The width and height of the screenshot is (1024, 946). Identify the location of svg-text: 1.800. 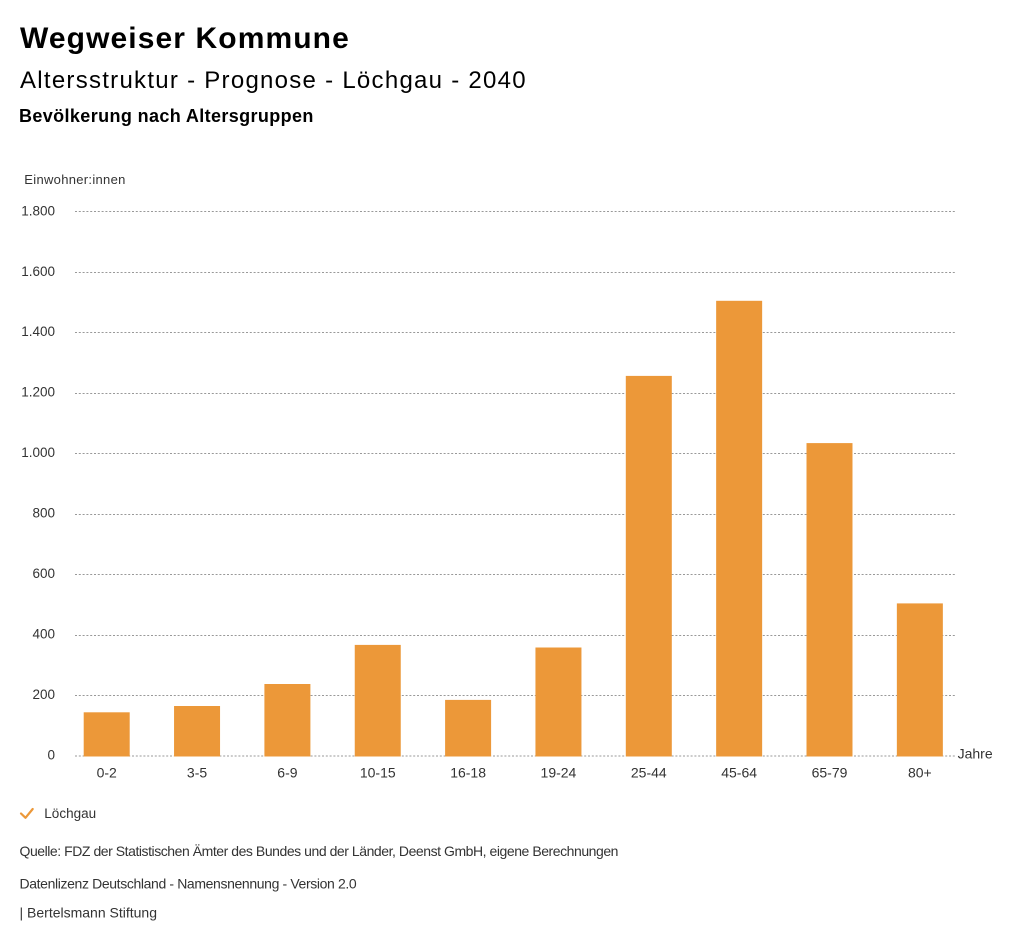
(38, 210).